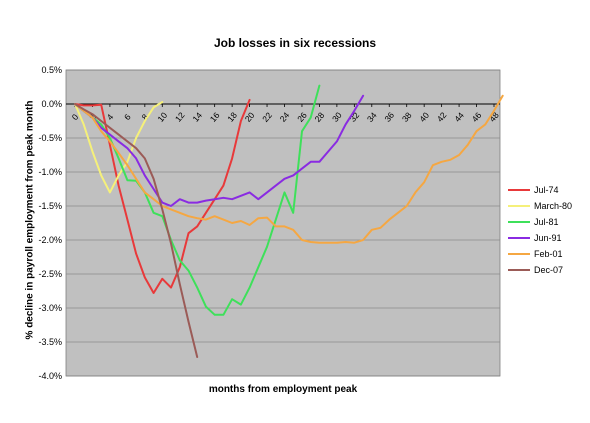  What do you see at coordinates (50, 308) in the screenshot?
I see `y-tick-label: -3.0%` at bounding box center [50, 308].